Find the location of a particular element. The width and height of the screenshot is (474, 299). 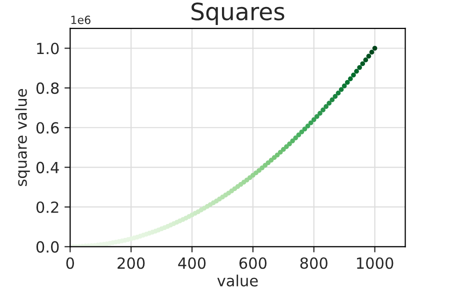

chart-title: Squares is located at coordinates (238, 13).